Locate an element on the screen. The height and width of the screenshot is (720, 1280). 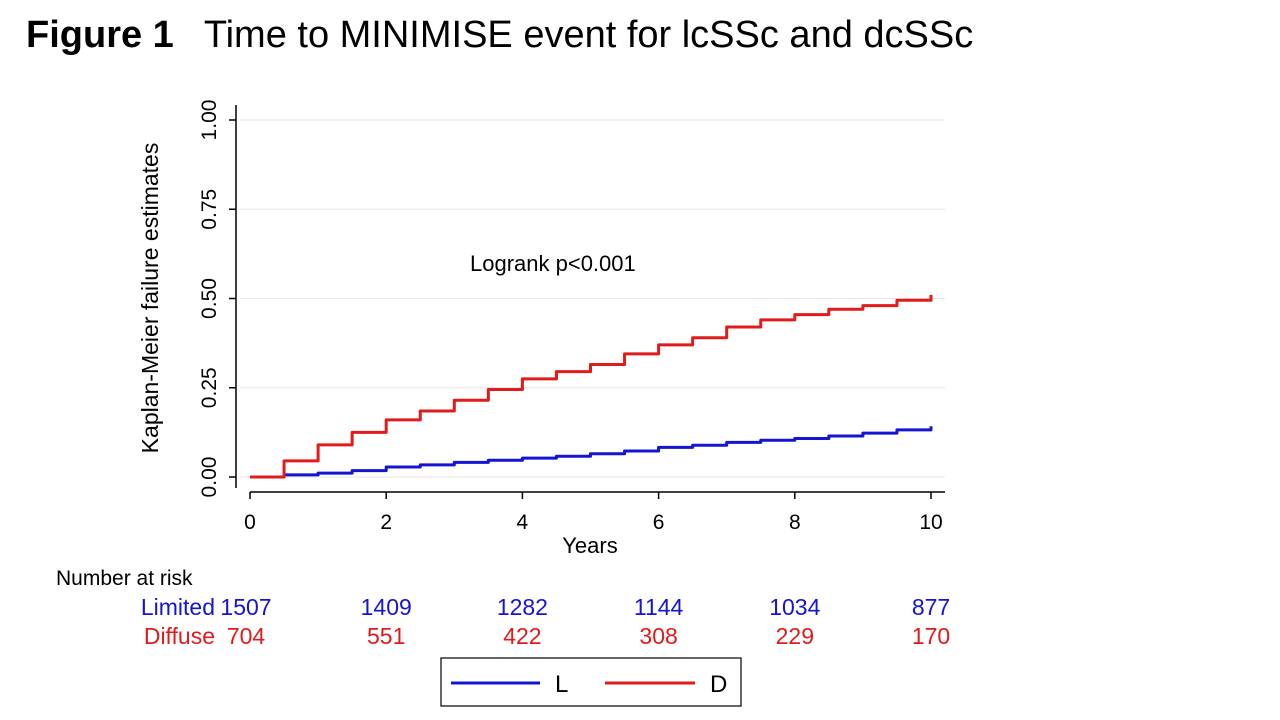
series is located at coordinates (591, 386).